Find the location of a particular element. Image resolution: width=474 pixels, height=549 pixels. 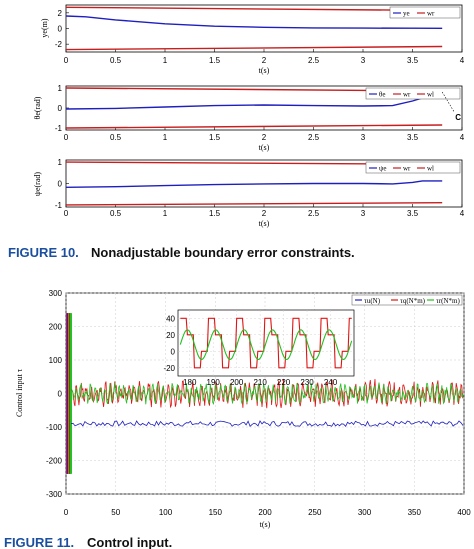

y-tick-label: 2 is located at coordinates (60, 13).